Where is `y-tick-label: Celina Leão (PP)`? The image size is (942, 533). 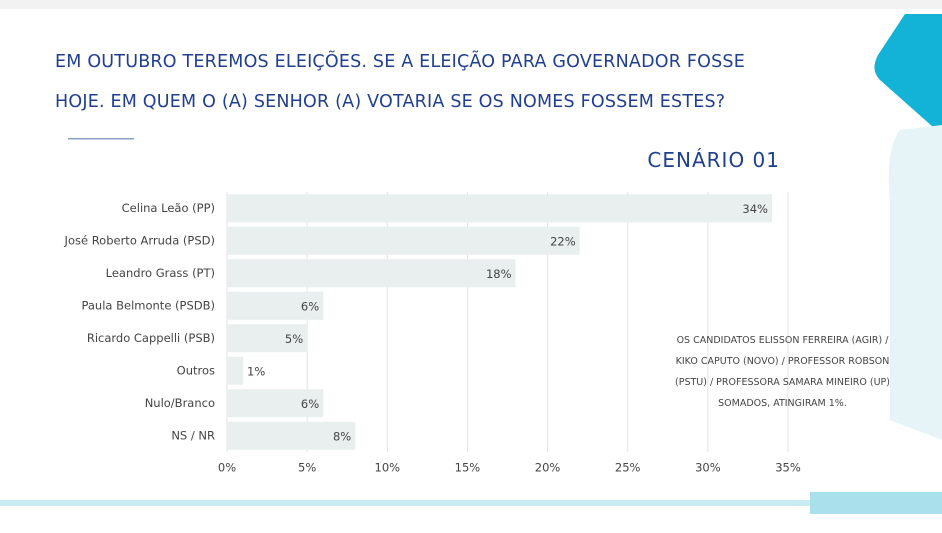 y-tick-label: Celina Leão (PP) is located at coordinates (168, 208).